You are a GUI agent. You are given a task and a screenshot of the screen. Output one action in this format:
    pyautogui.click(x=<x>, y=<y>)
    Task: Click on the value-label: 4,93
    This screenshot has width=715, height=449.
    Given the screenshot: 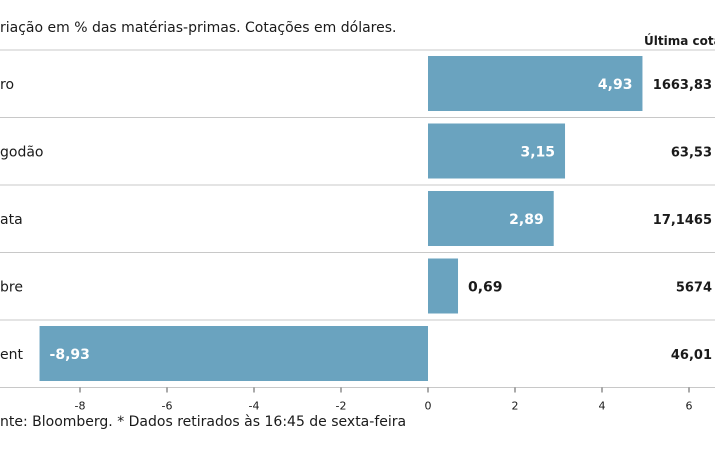 What is the action you would take?
    pyautogui.click(x=615, y=85)
    